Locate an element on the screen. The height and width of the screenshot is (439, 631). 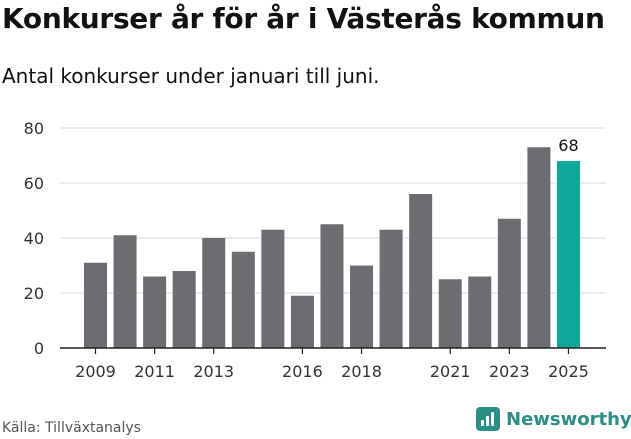
bar-2021 is located at coordinates (450, 313).